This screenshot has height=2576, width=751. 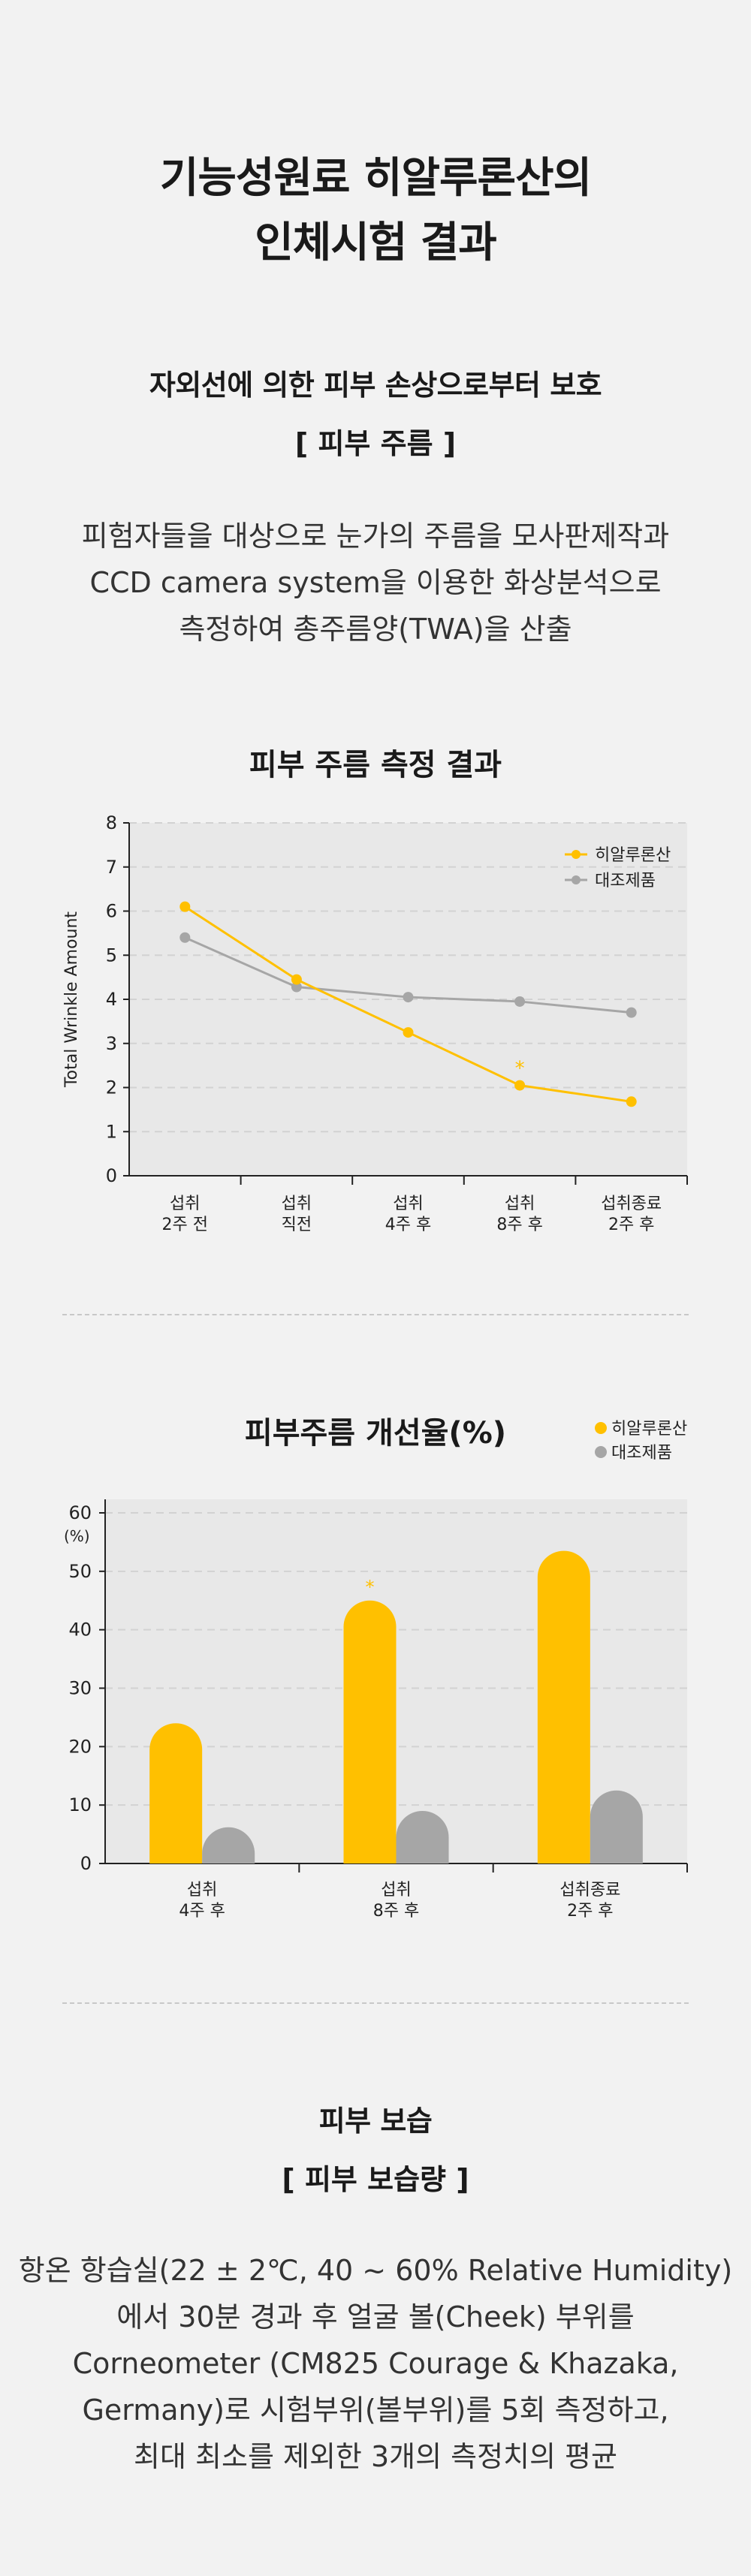 I want to click on title-line-1: 기능성원료 히알루론산의, so click(x=376, y=178).